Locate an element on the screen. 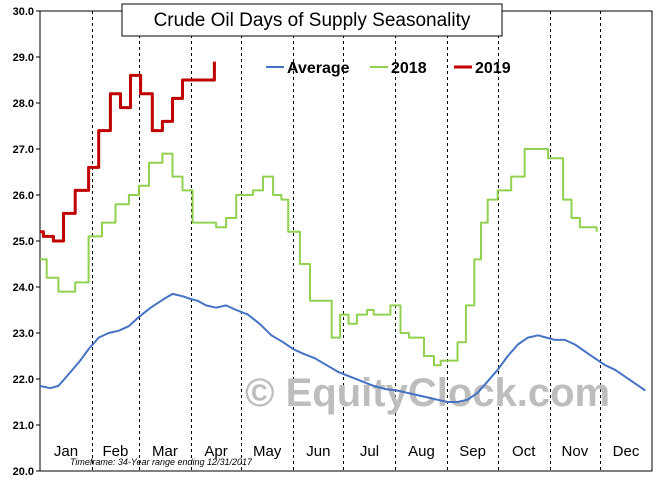 The height and width of the screenshot is (482, 664). month-label: Dec is located at coordinates (626, 451).